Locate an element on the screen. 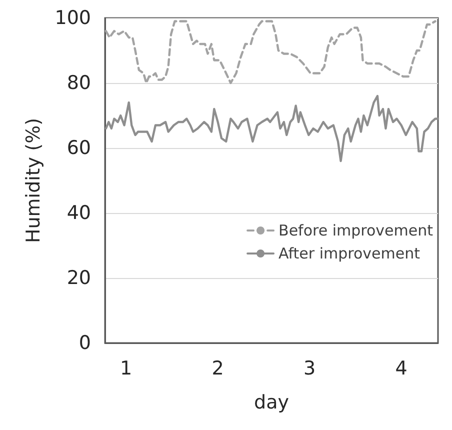 The height and width of the screenshot is (430, 452). x-tick-label: 1 is located at coordinates (126, 369).